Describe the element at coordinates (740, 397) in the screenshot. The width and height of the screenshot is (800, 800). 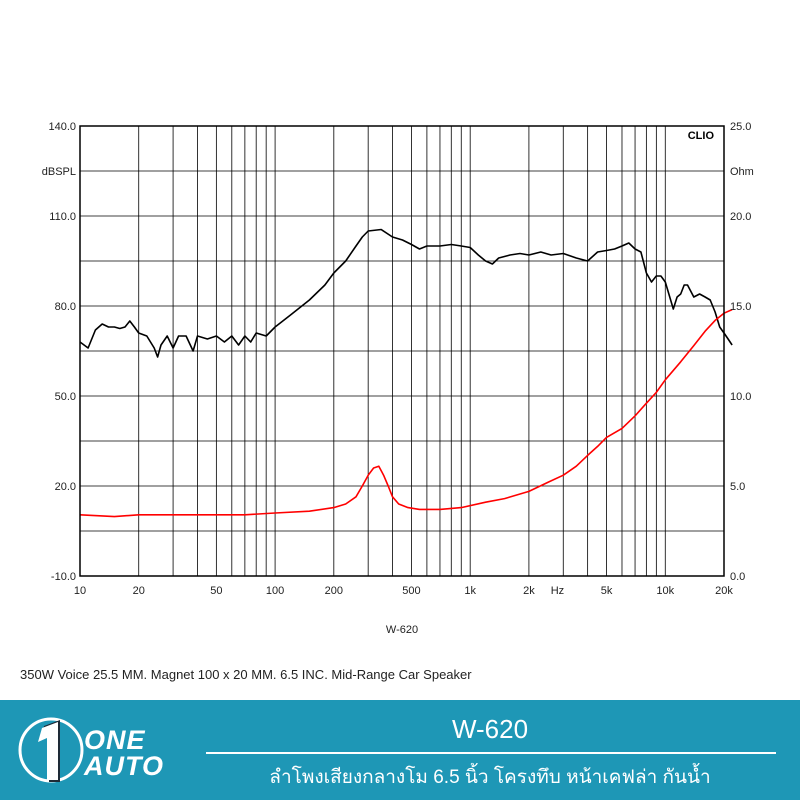
I see `y-right-tick-label: 10.0` at that location.